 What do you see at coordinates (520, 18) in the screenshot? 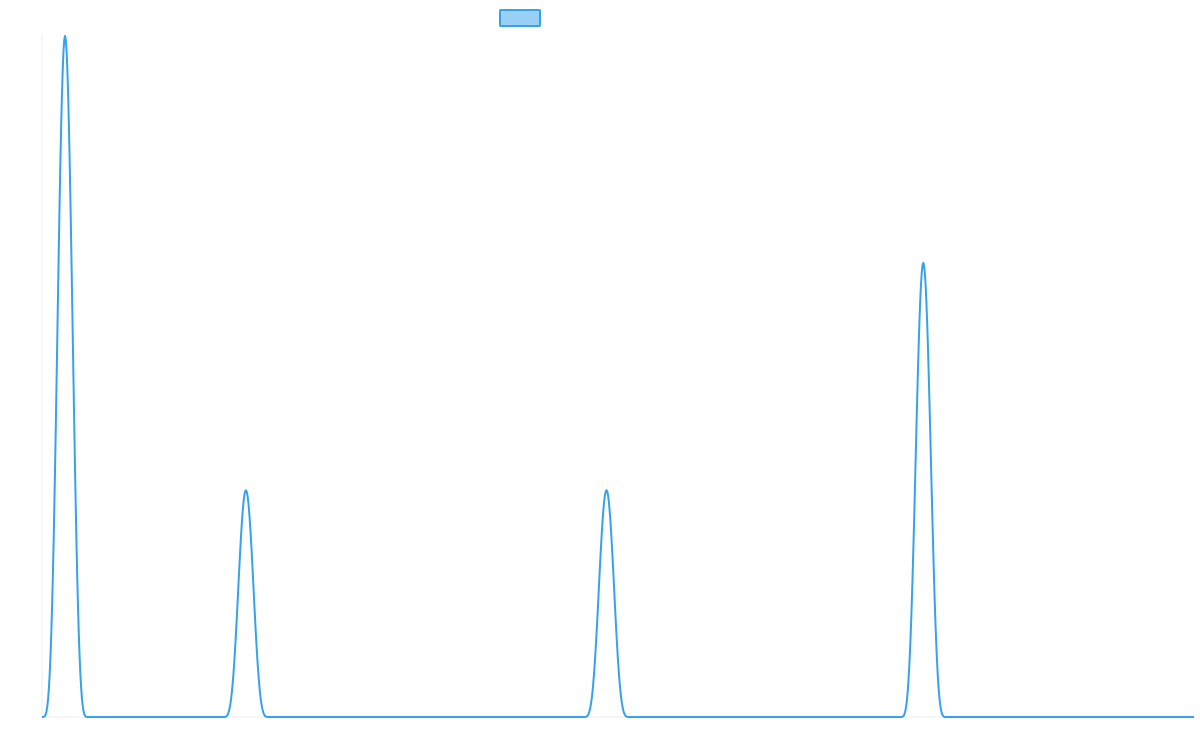
I see `legend-swatch` at bounding box center [520, 18].